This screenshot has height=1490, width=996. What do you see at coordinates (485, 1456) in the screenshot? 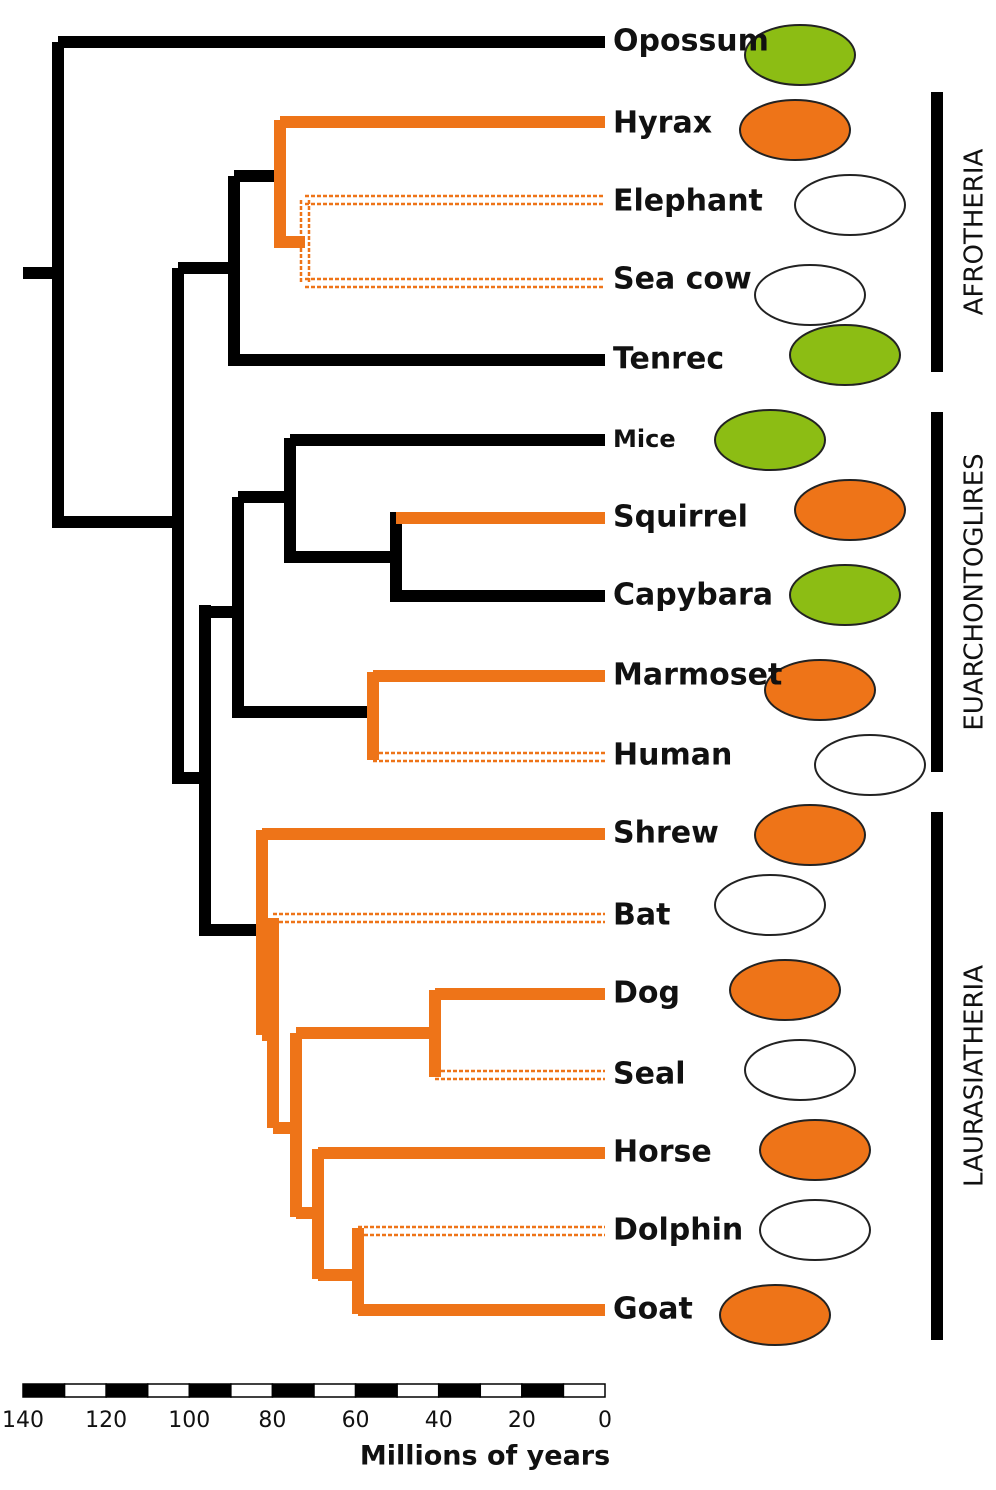
I see `scale-title: Millions of years` at bounding box center [485, 1456].